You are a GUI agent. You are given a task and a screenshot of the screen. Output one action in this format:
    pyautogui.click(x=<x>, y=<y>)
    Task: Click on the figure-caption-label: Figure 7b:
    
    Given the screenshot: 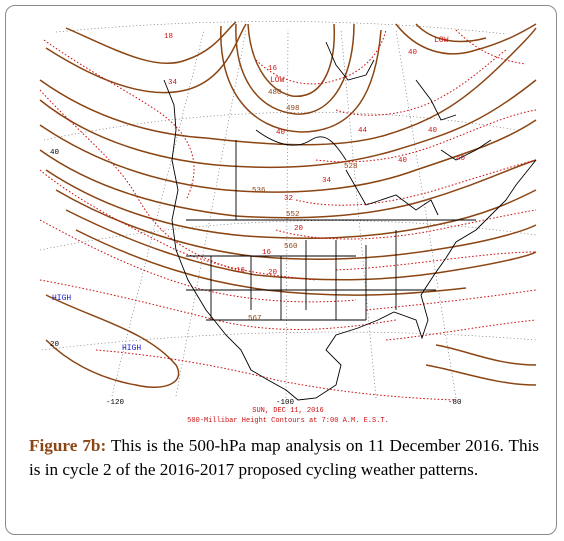 What is the action you would take?
    pyautogui.click(x=68, y=445)
    